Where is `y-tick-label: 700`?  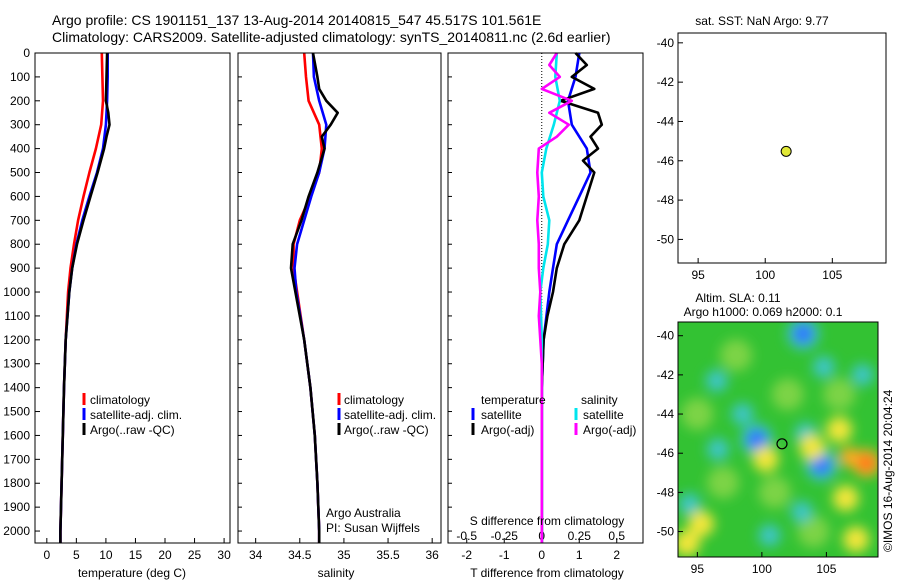 y-tick-label: 700 is located at coordinates (20, 220).